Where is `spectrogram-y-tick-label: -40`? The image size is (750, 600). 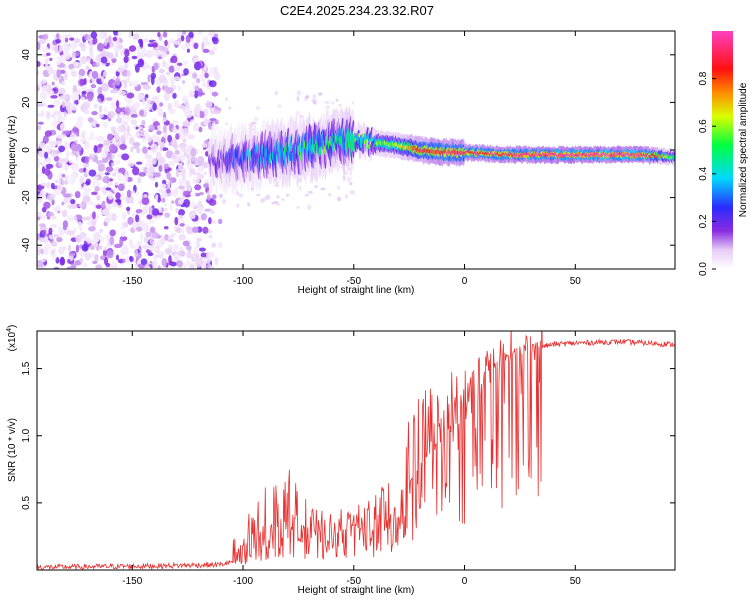 spectrogram-y-tick-label: -40 is located at coordinates (26, 245).